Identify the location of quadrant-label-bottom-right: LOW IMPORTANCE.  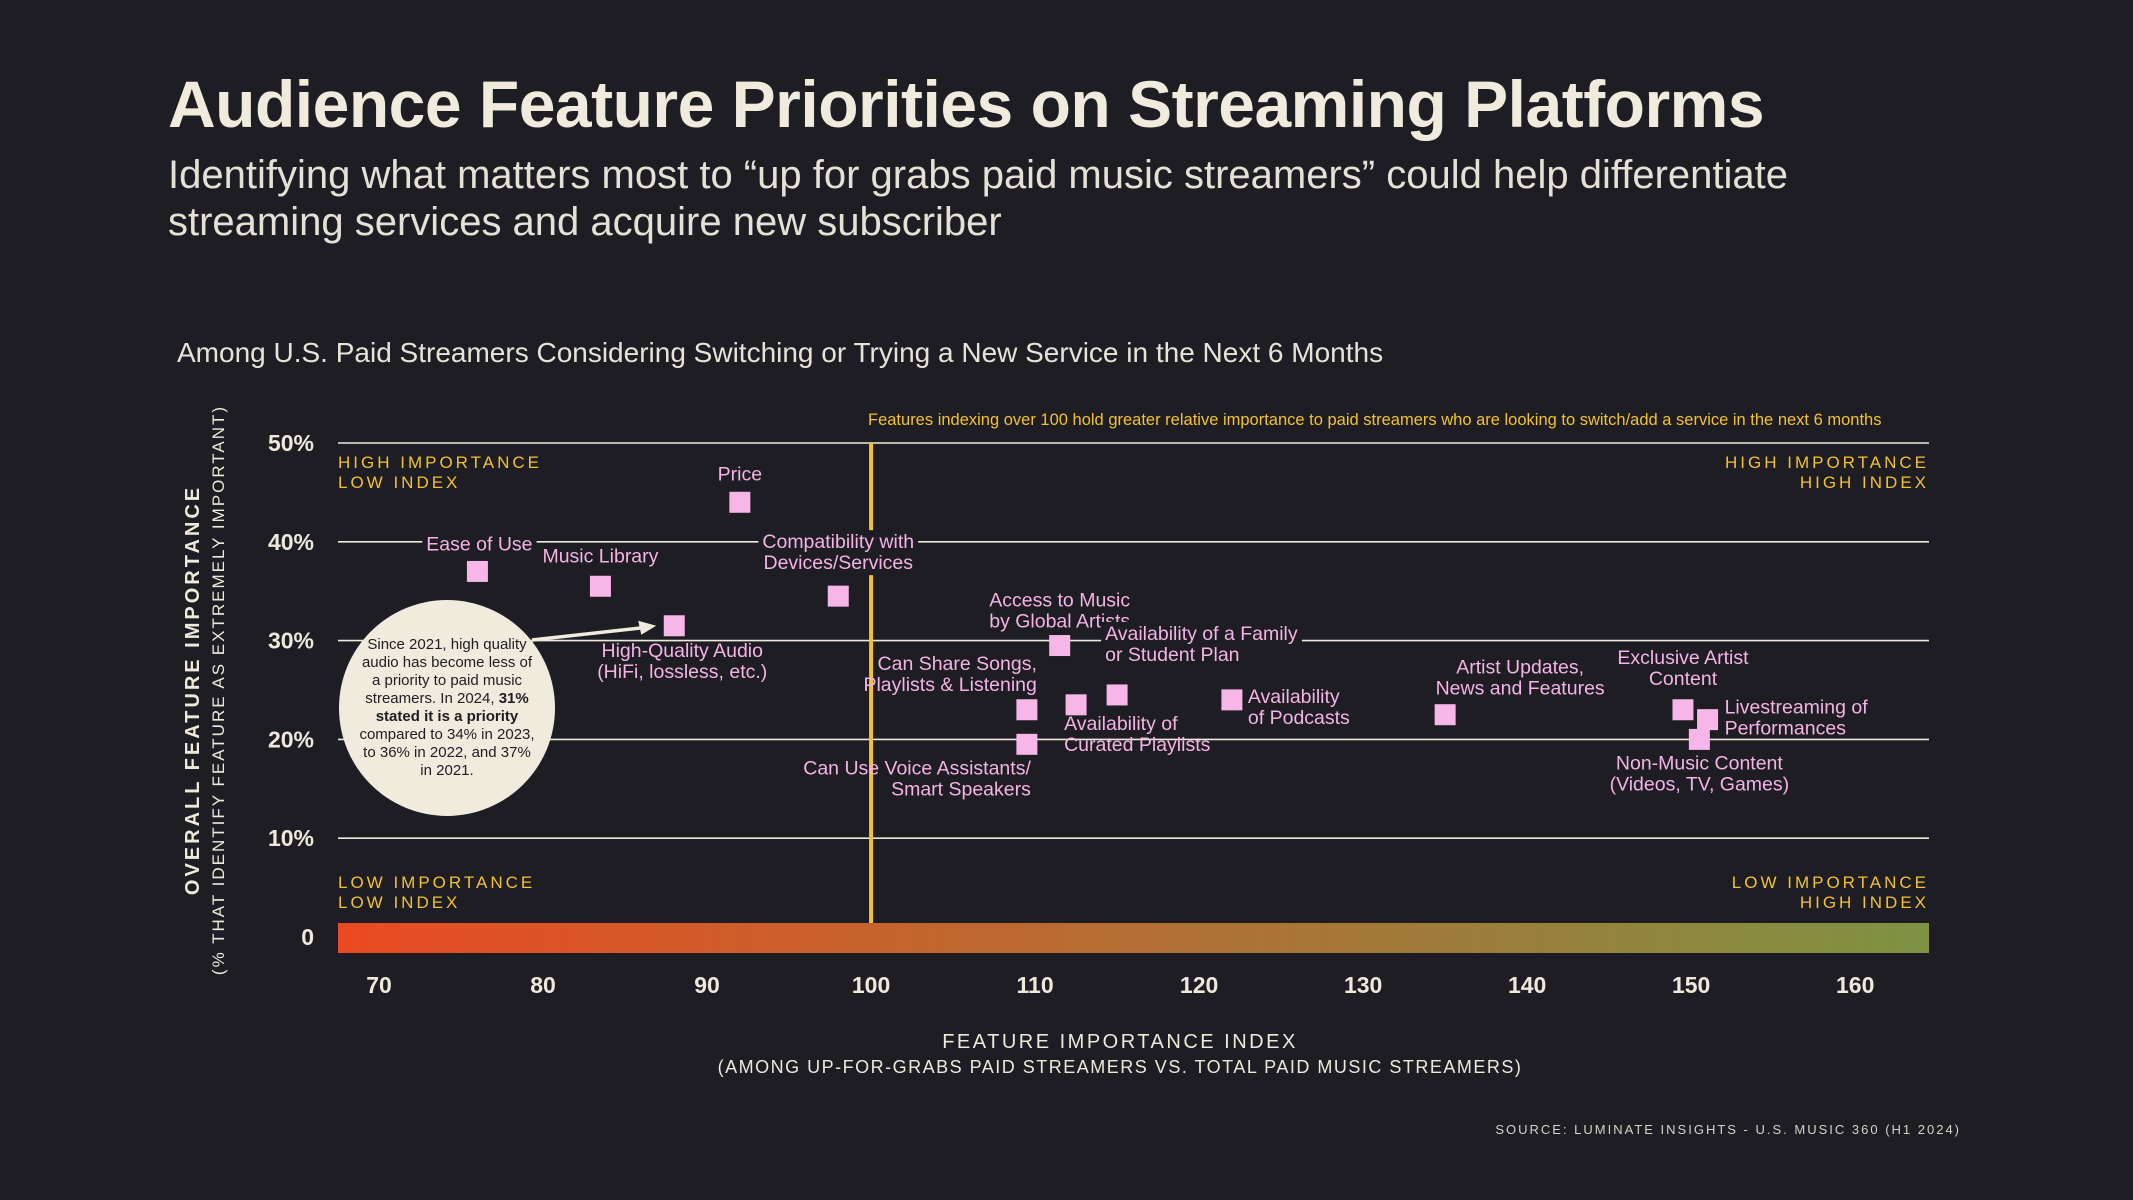
(1830, 882).